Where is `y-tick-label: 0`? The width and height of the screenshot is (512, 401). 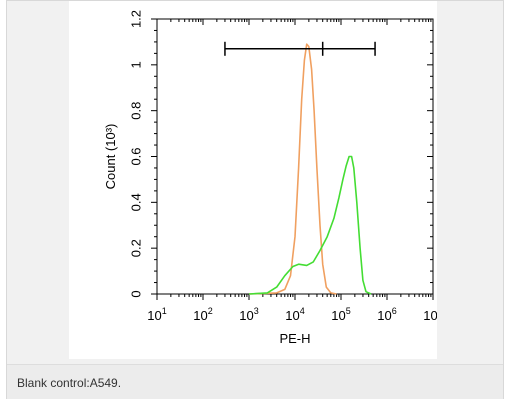 y-tick-label: 0 is located at coordinates (136, 293).